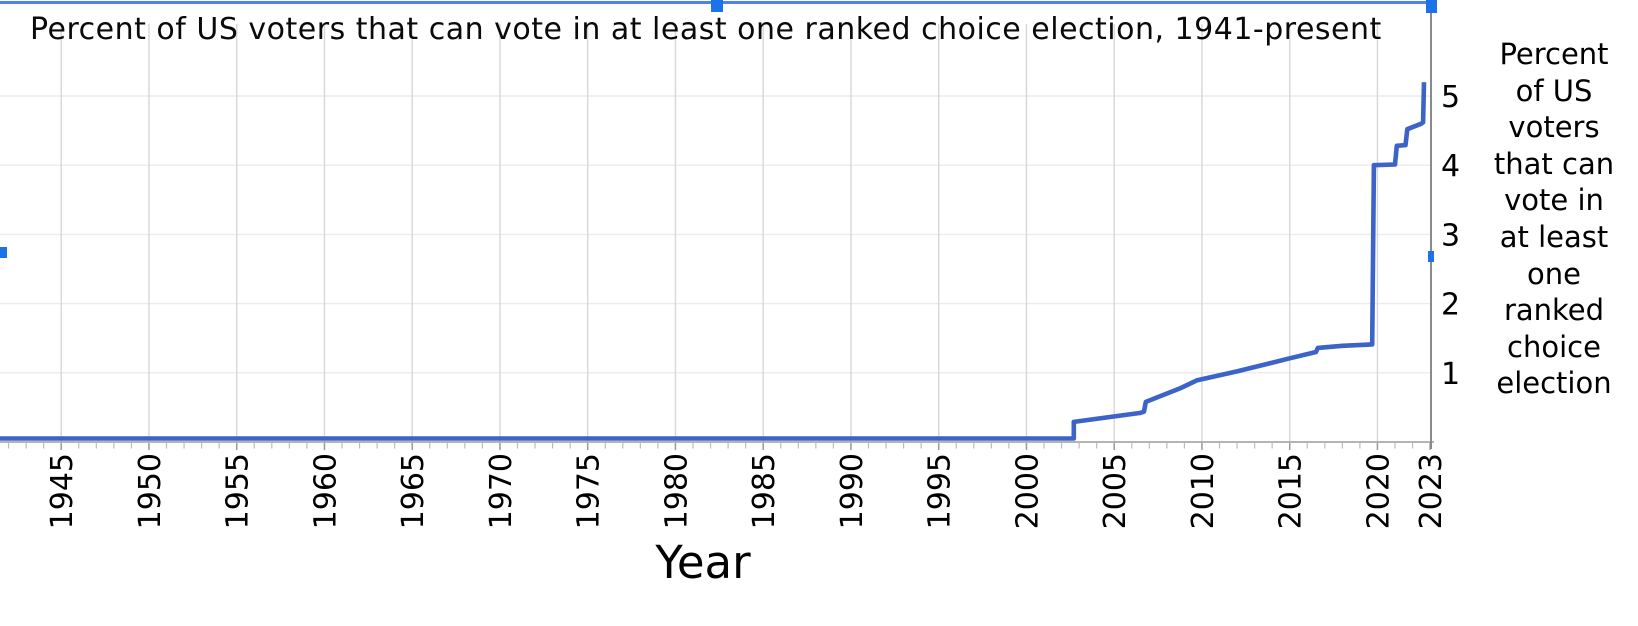 Image resolution: width=1638 pixels, height=626 pixels. I want to click on x-tick-label: 1950, so click(150, 491).